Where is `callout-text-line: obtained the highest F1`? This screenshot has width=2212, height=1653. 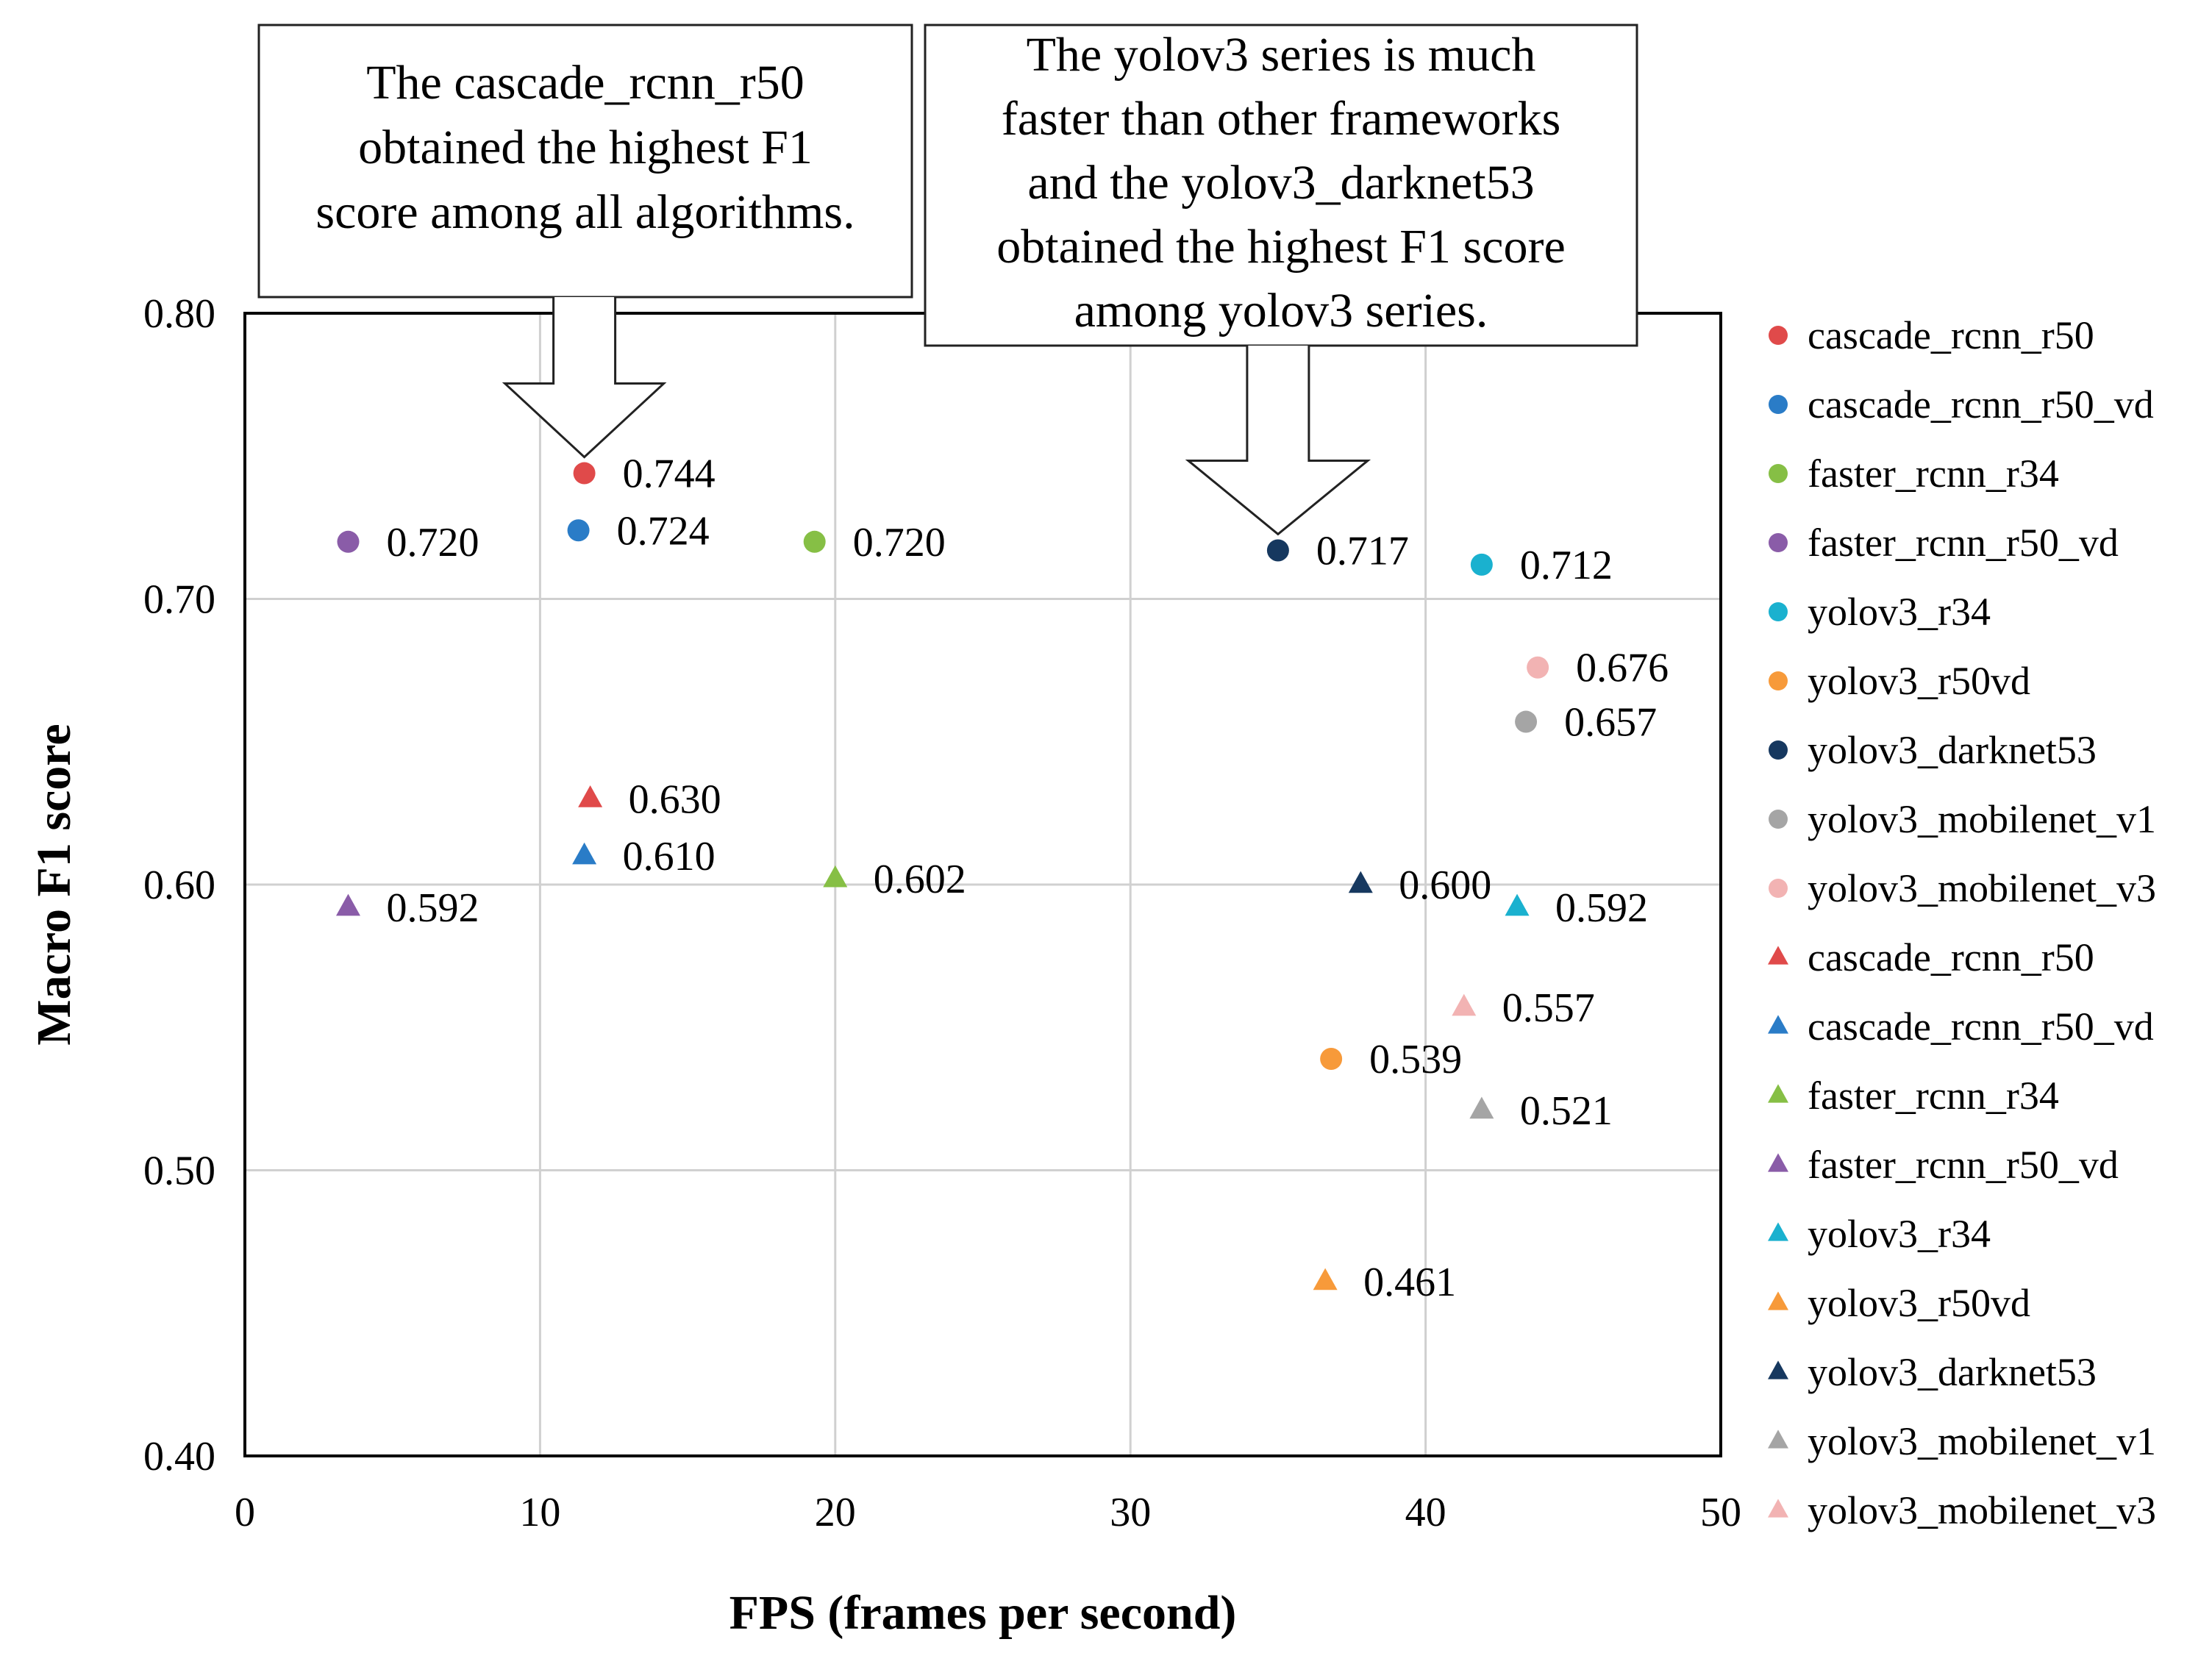 callout-text-line: obtained the highest F1 is located at coordinates (585, 147).